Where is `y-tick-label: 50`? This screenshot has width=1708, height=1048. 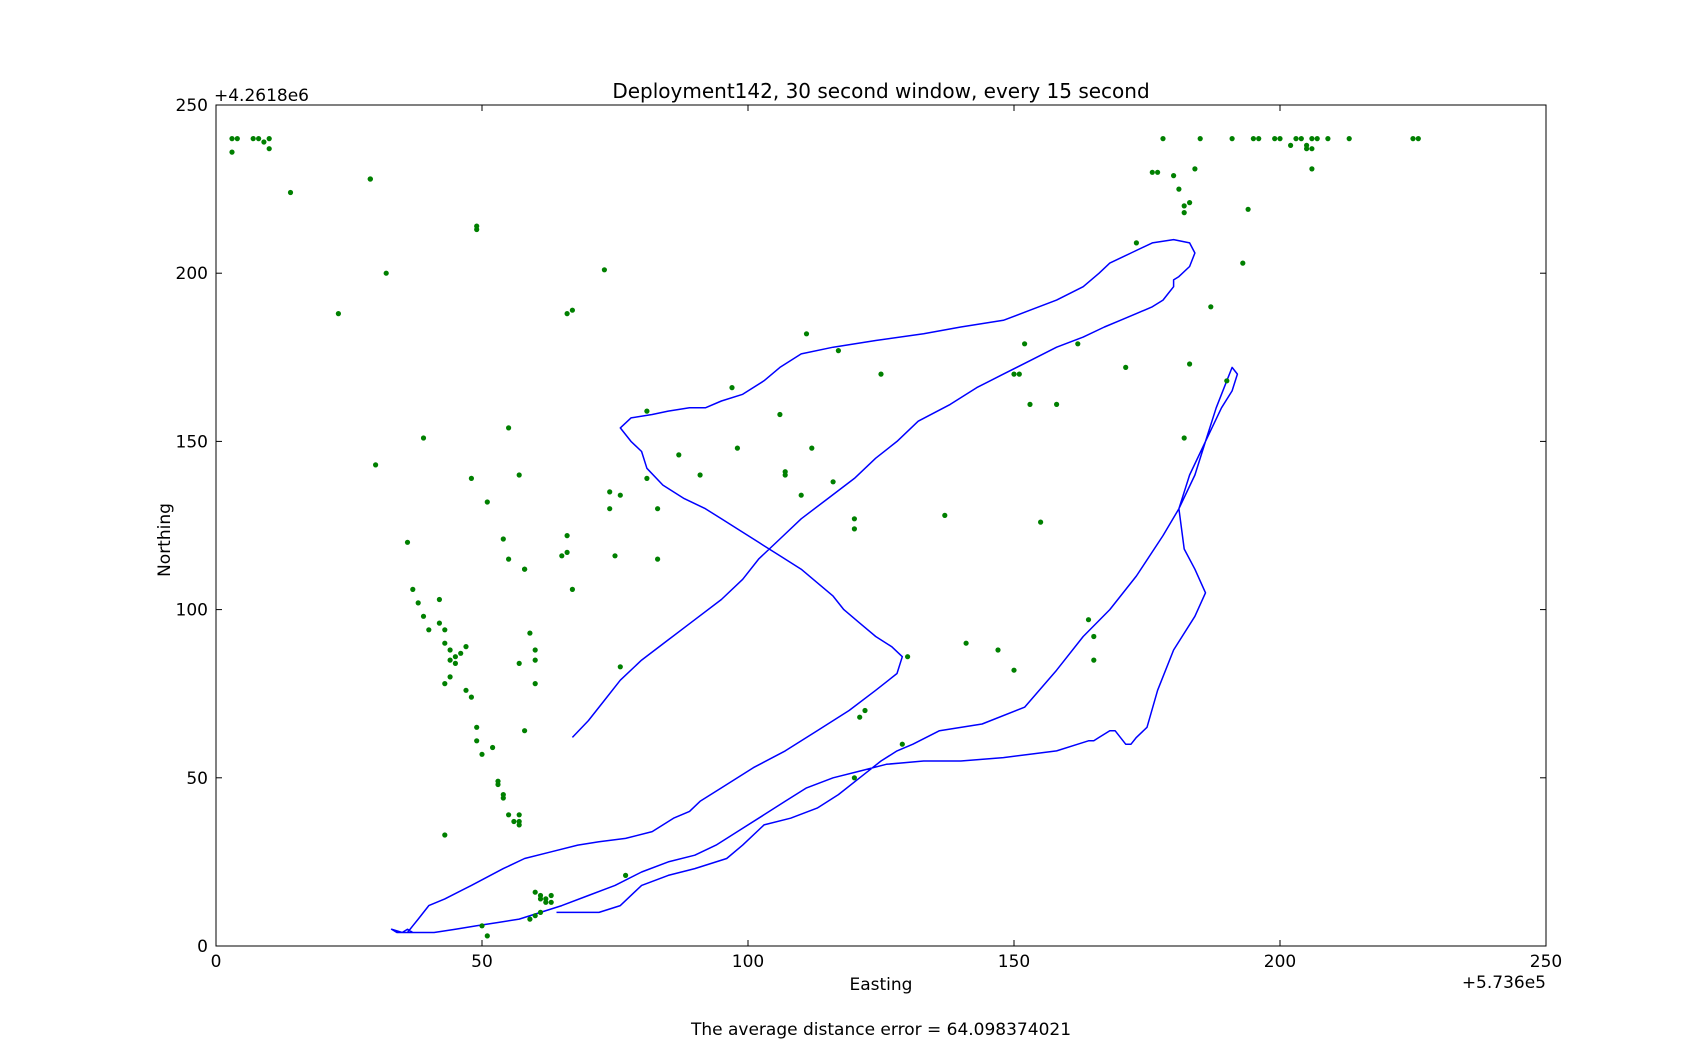
y-tick-label: 50 is located at coordinates (197, 779).